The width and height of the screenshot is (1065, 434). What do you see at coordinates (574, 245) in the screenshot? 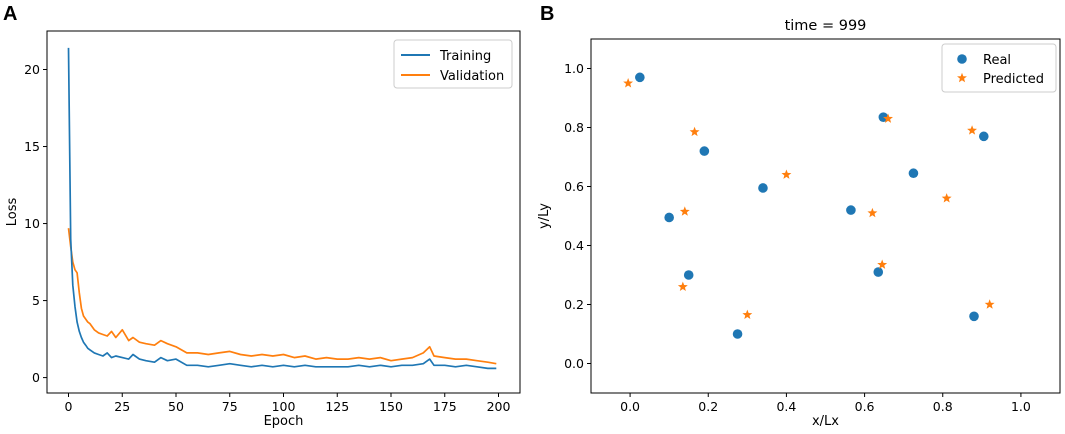
I see `scatter-y-tick-label: 0.4` at bounding box center [574, 245].